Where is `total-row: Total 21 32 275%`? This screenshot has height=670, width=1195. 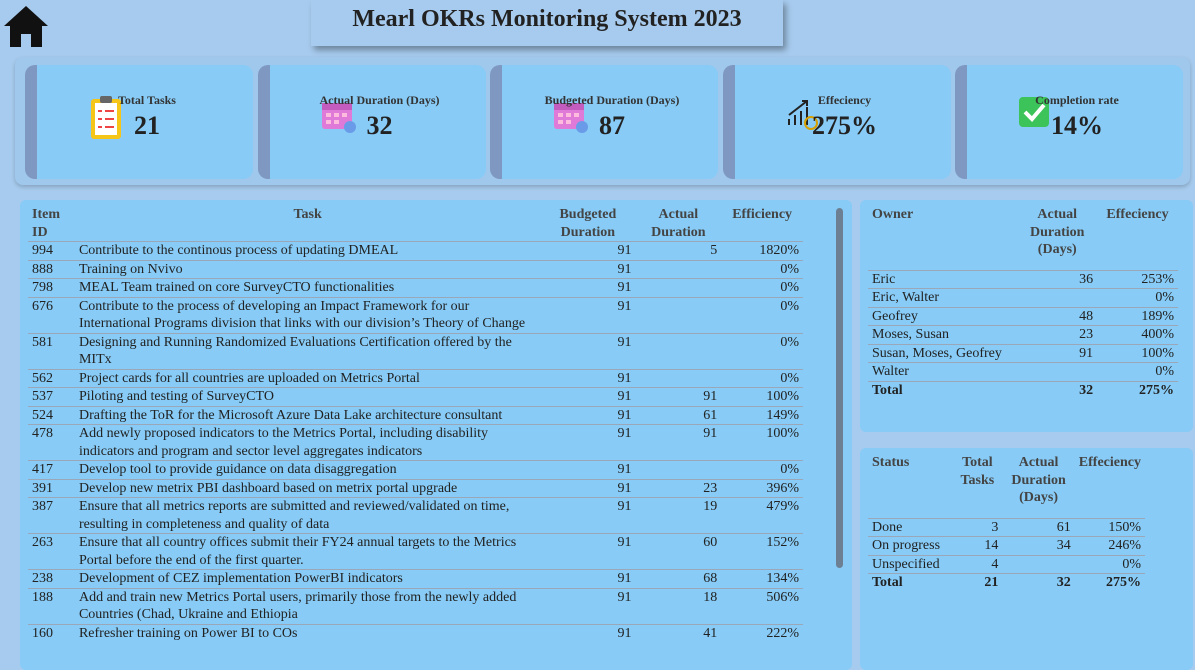
total-row: Total 21 32 275% is located at coordinates (1006, 582).